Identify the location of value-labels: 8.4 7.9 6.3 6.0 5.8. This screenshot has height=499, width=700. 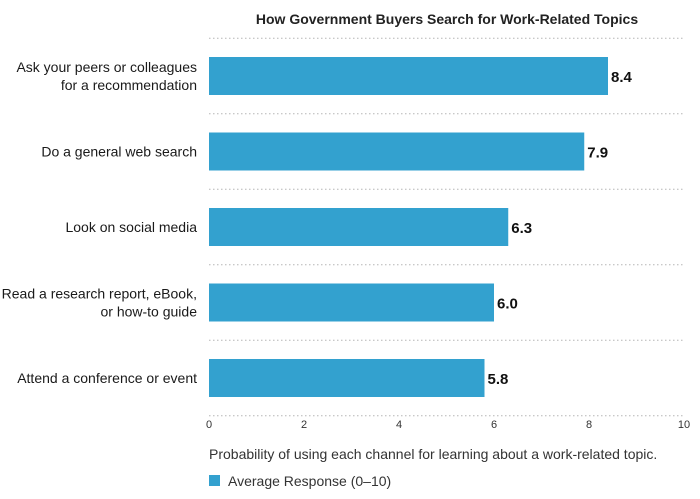
(560, 228).